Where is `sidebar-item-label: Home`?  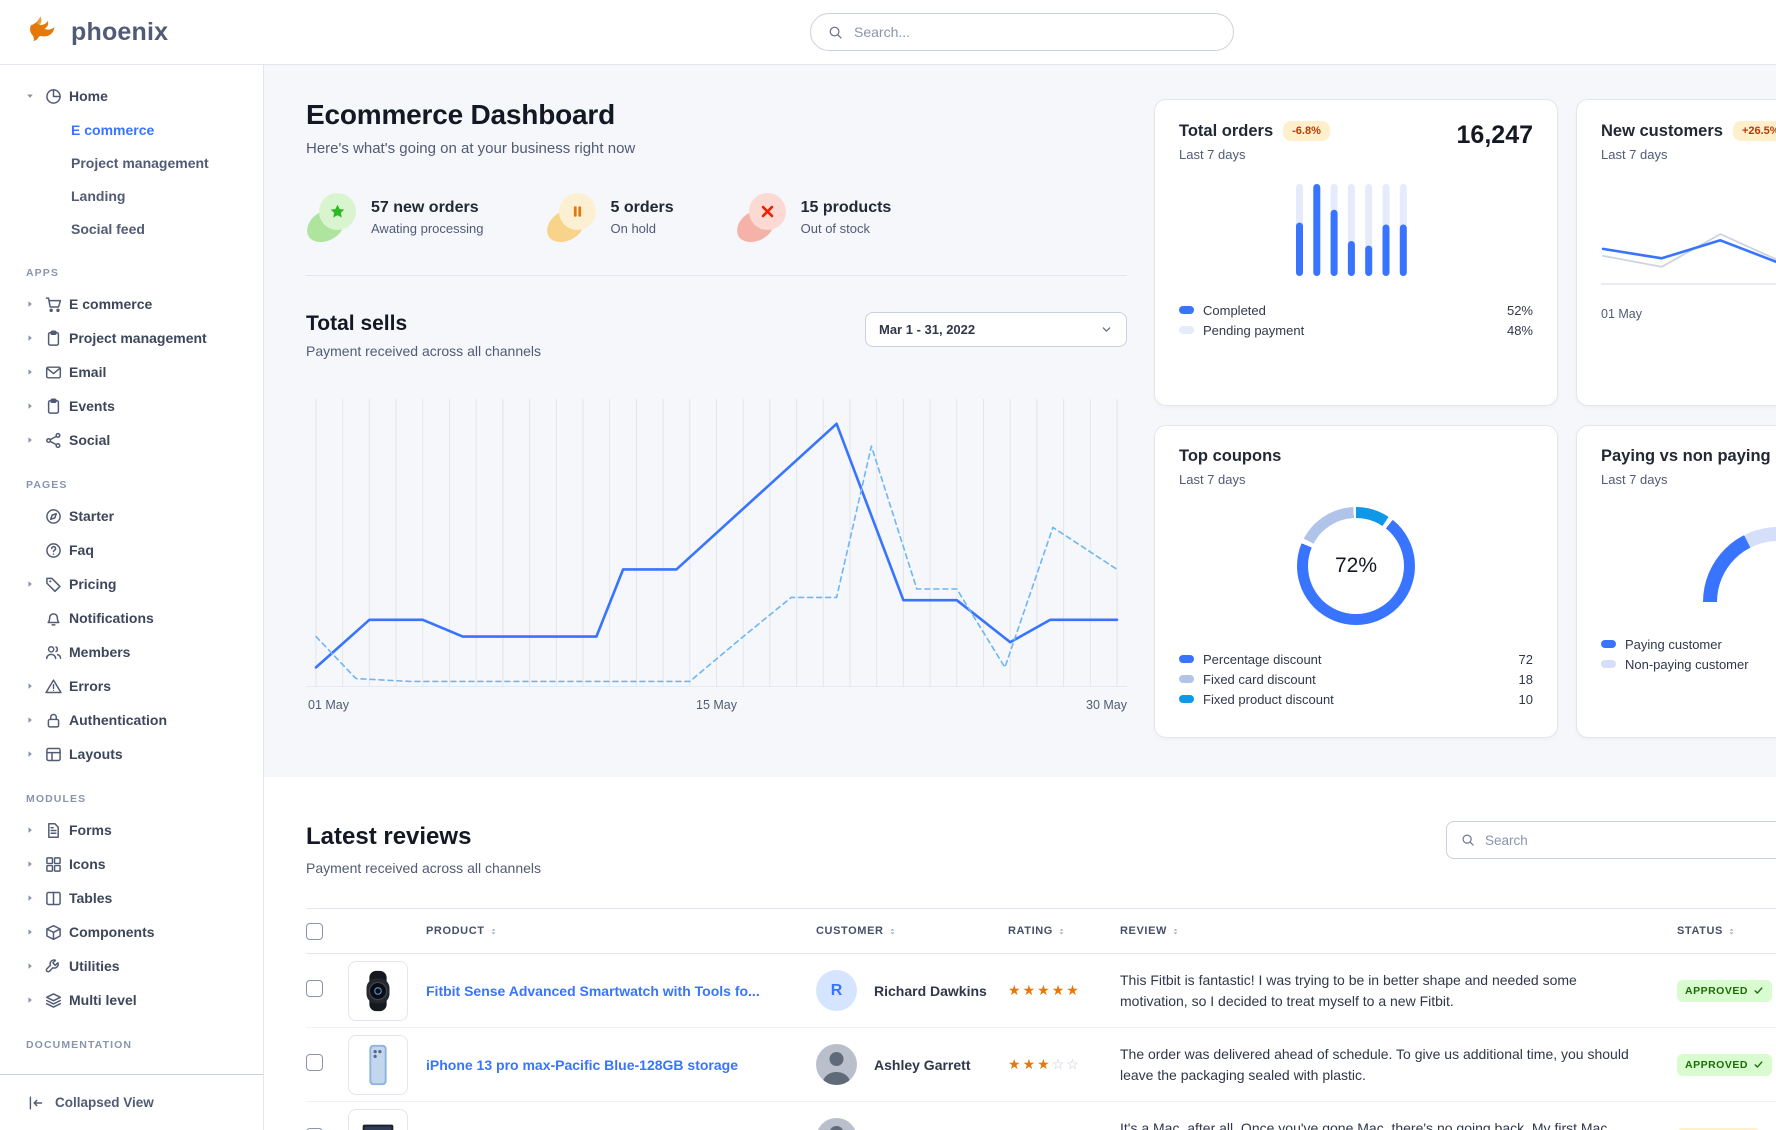 sidebar-item-label: Home is located at coordinates (88, 96).